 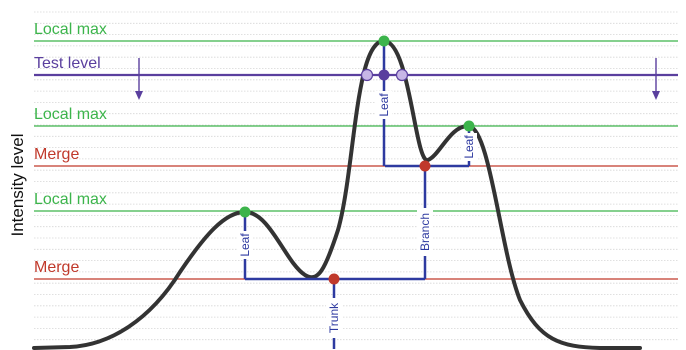 I want to click on leaf-label-right: Leaf, so click(x=469, y=147).